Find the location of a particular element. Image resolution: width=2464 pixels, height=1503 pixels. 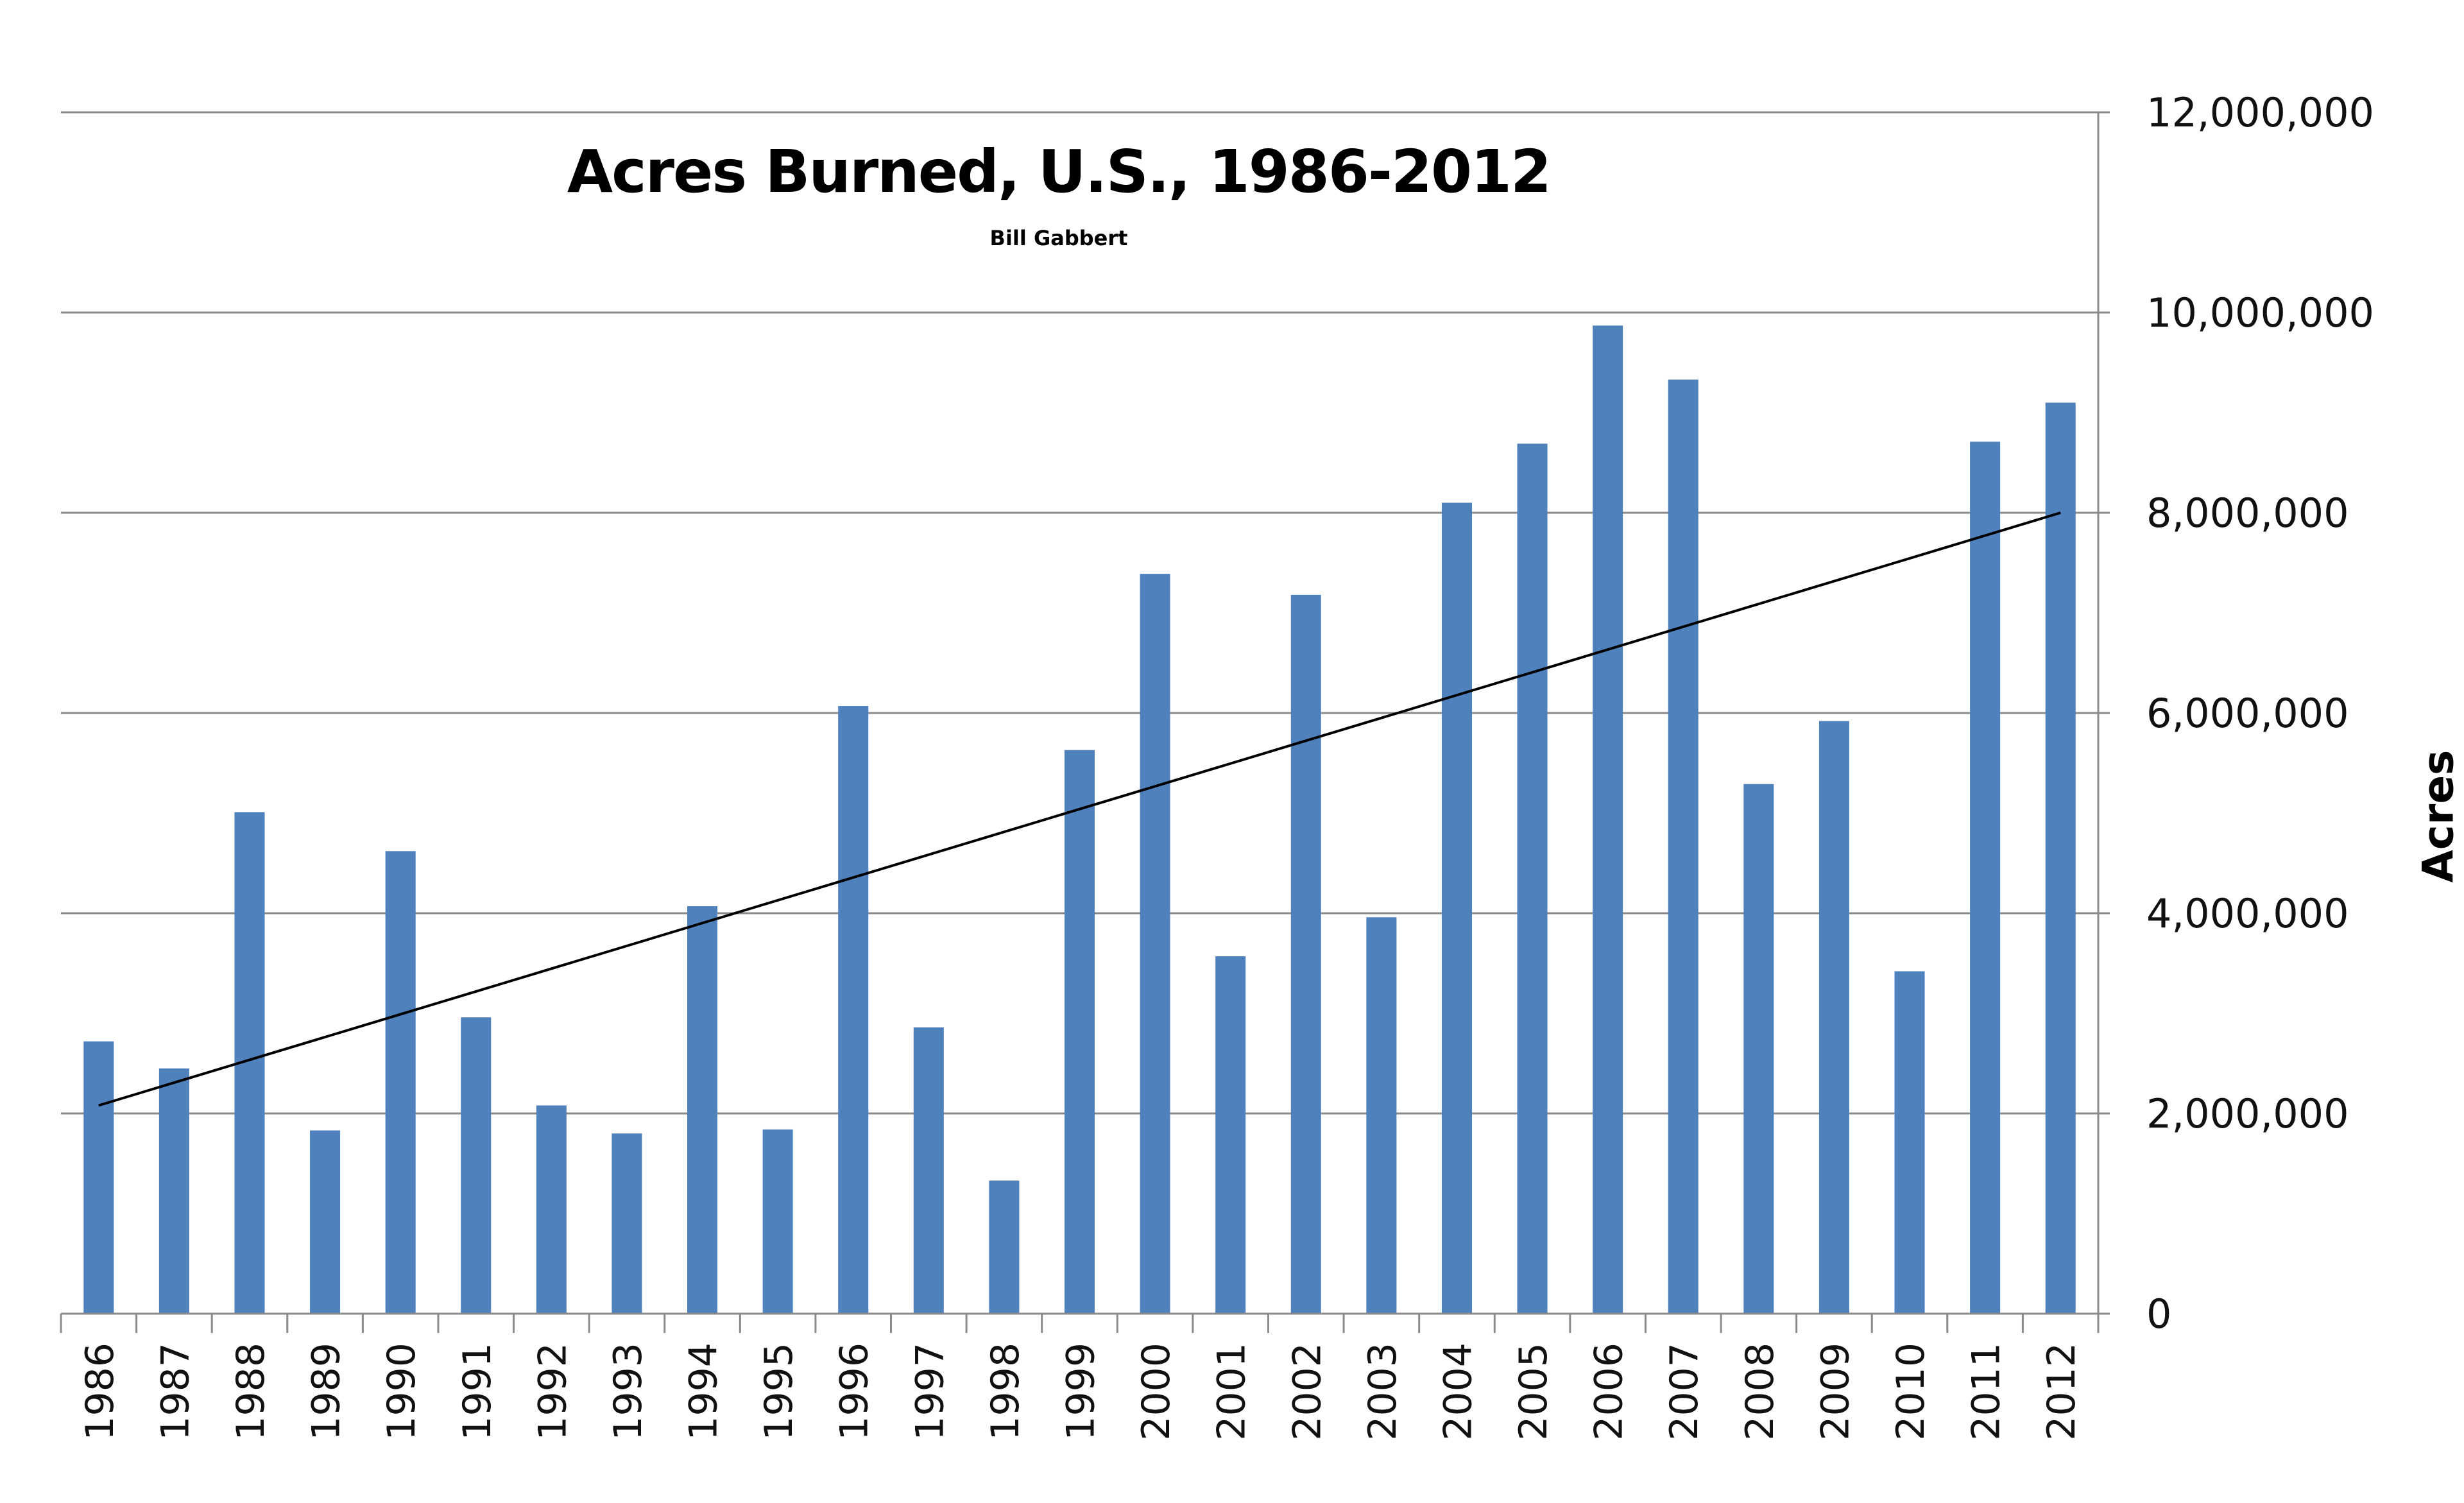

x-tick-label: 1987 is located at coordinates (176, 1392).